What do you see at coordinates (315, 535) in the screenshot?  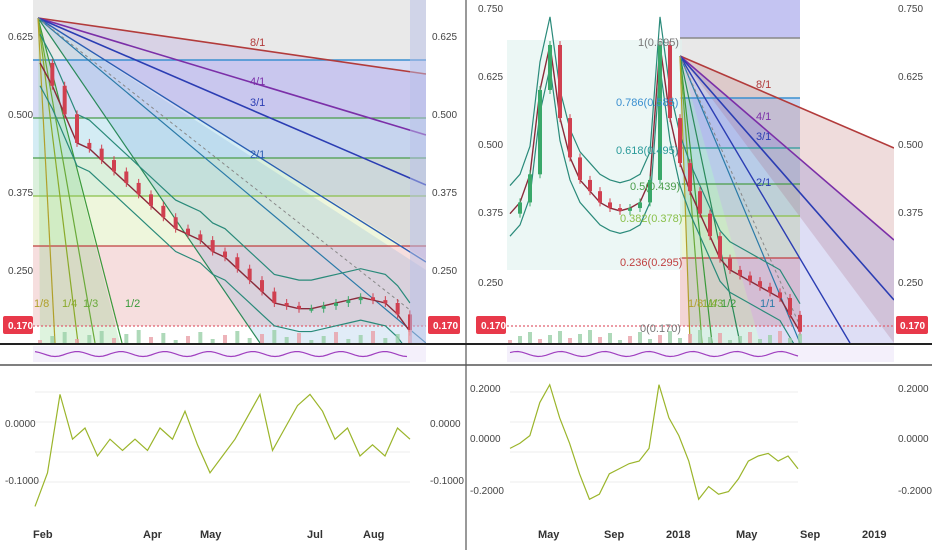 I see `time-tick: Jul` at bounding box center [315, 535].